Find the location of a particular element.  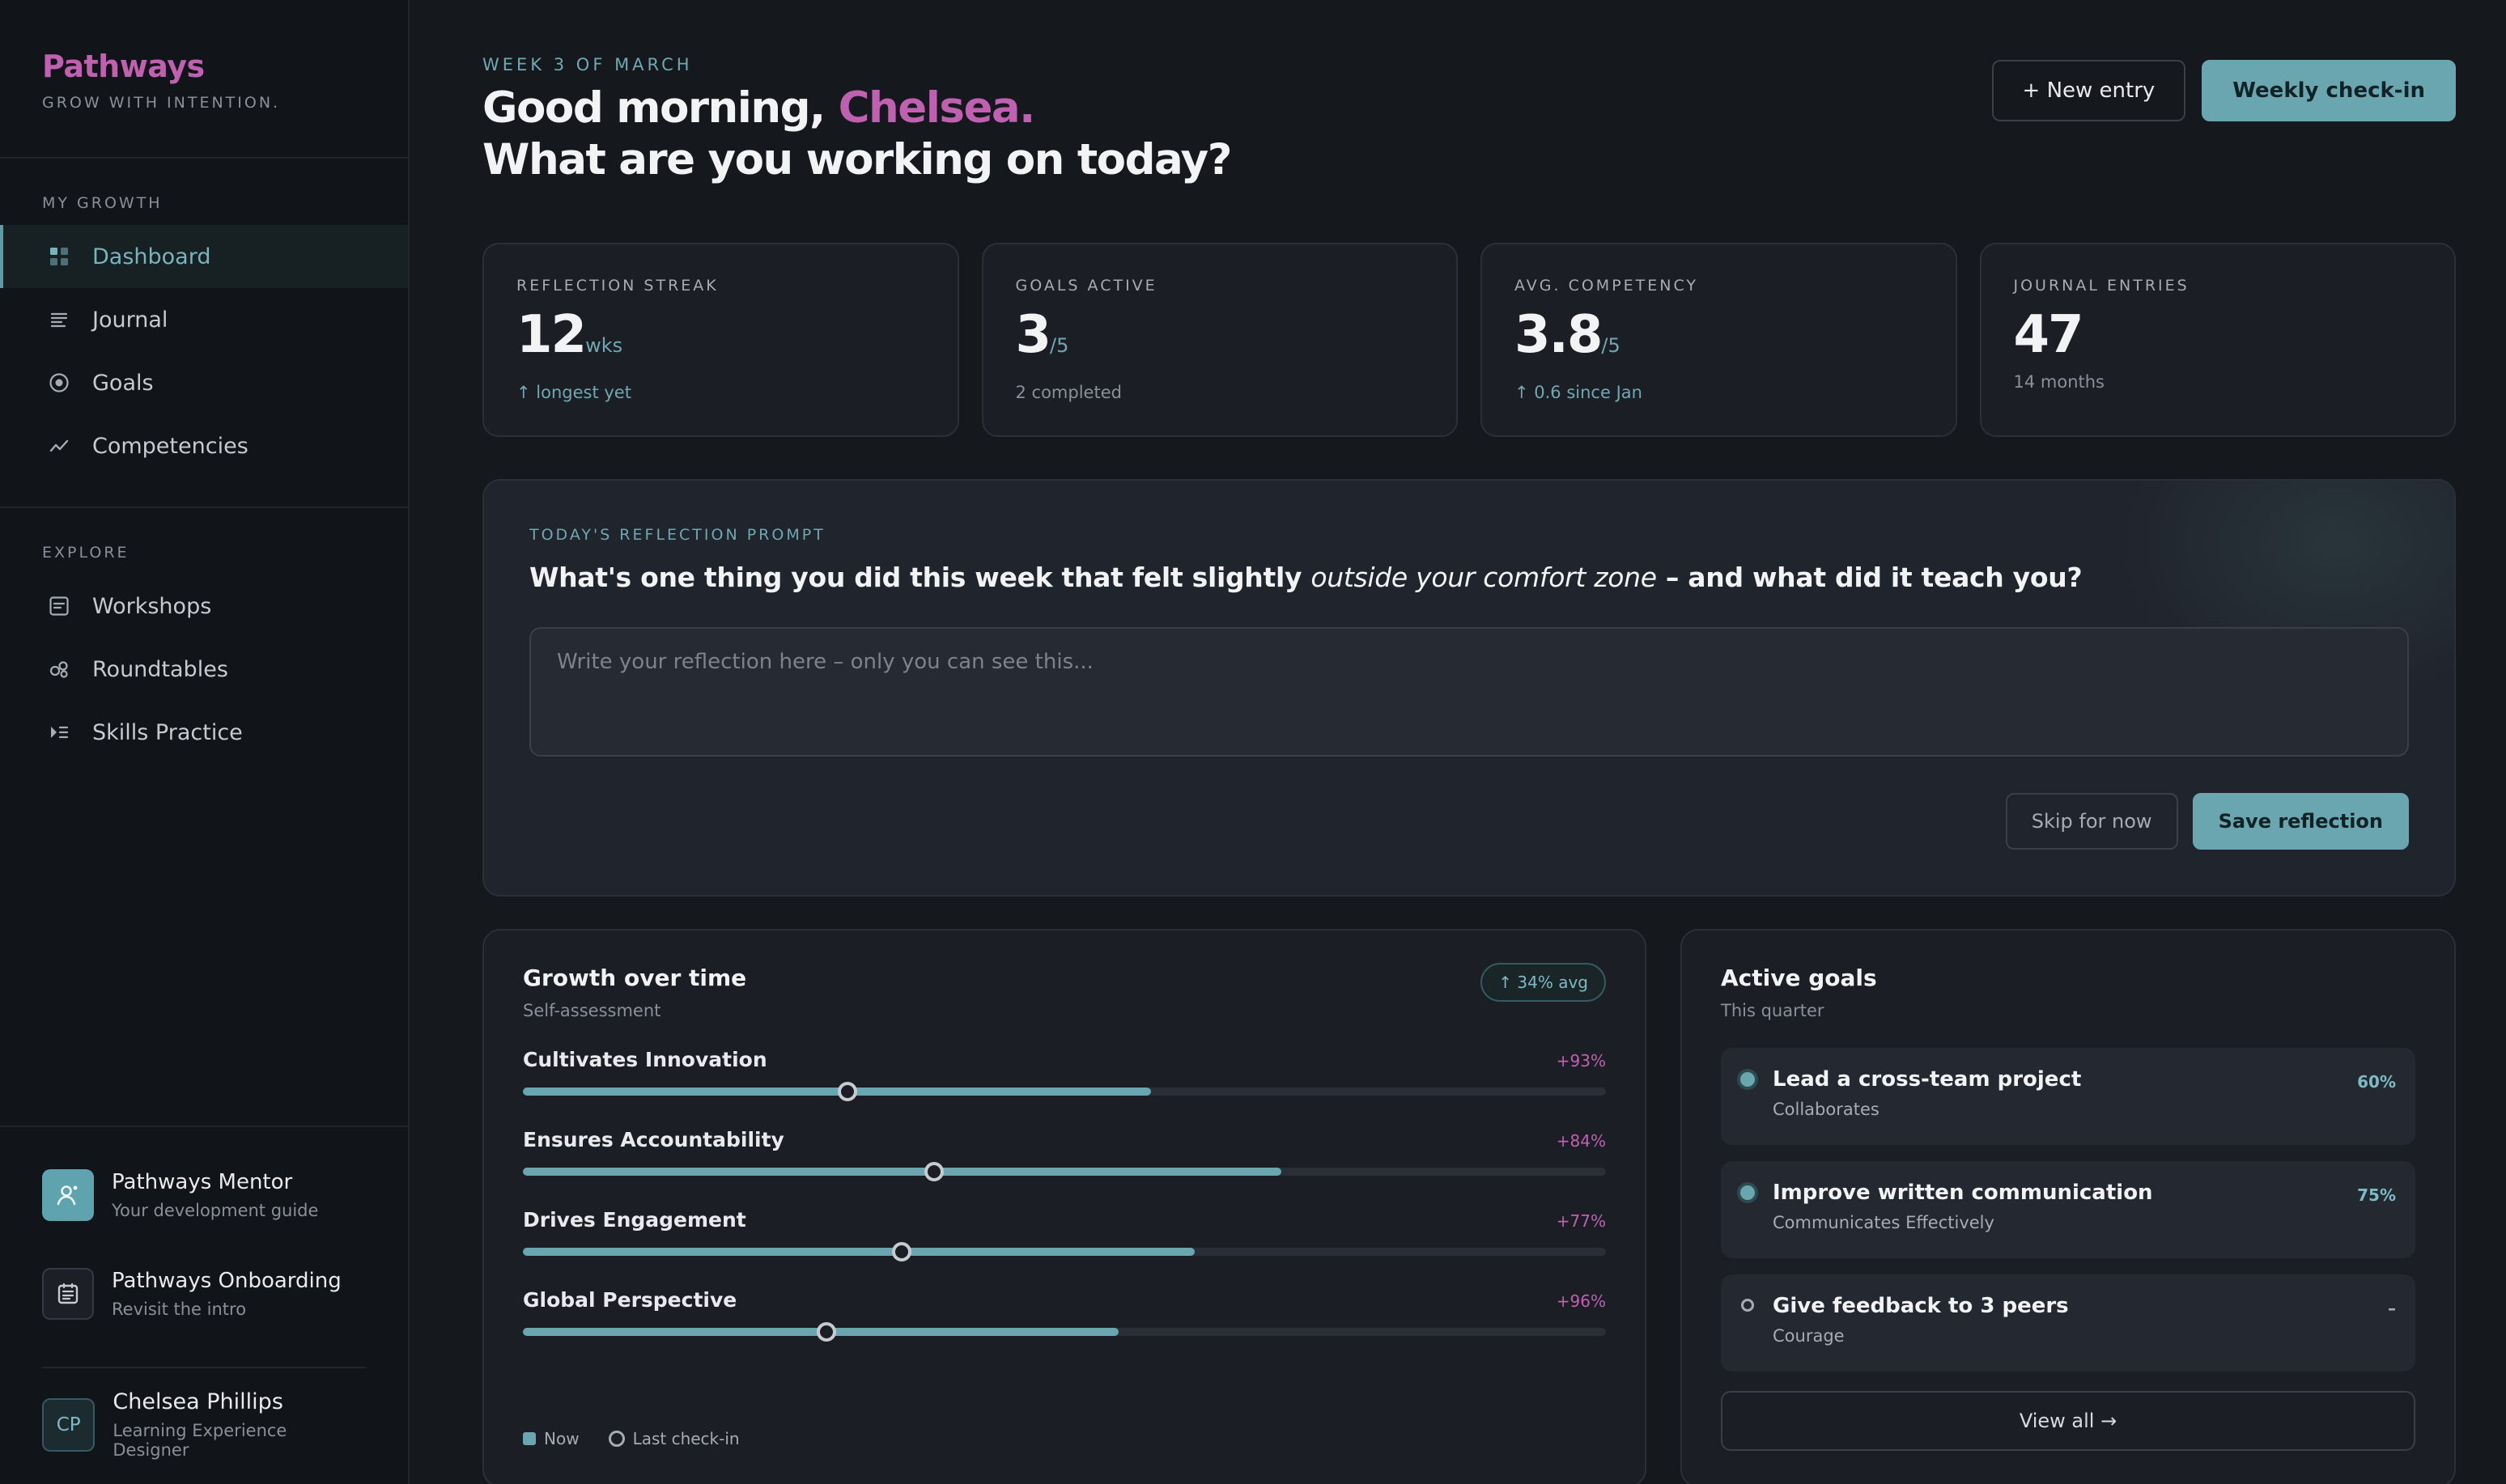

stat-value: 3.8/5 is located at coordinates (1719, 340).